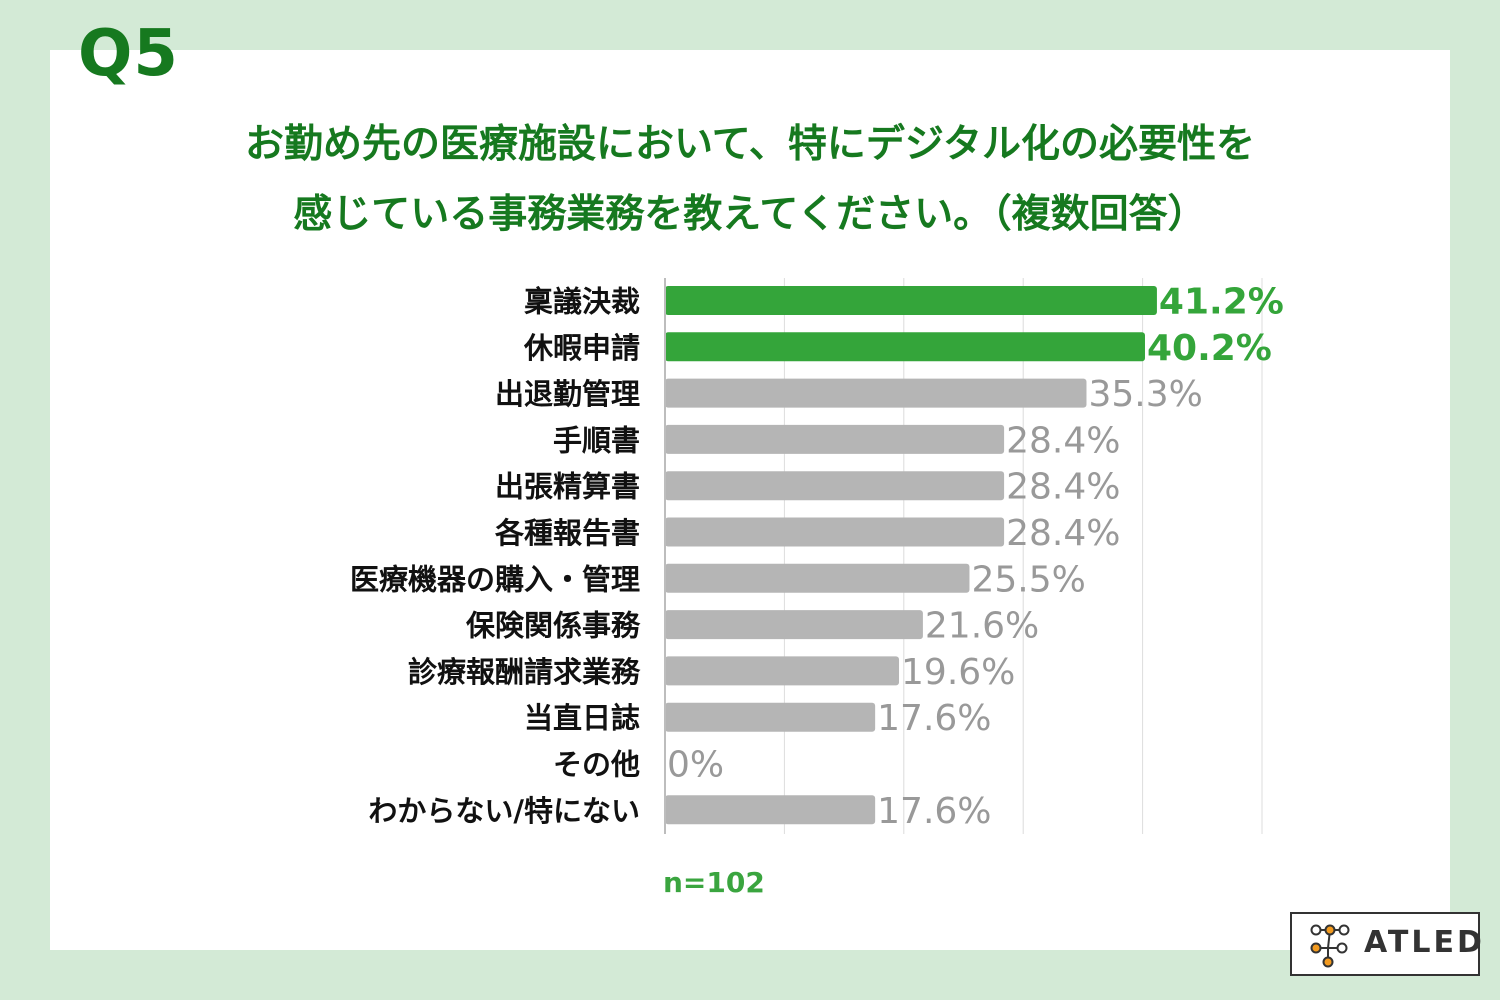  What do you see at coordinates (1330, 946) in the screenshot?
I see `logo-mark-icon` at bounding box center [1330, 946].